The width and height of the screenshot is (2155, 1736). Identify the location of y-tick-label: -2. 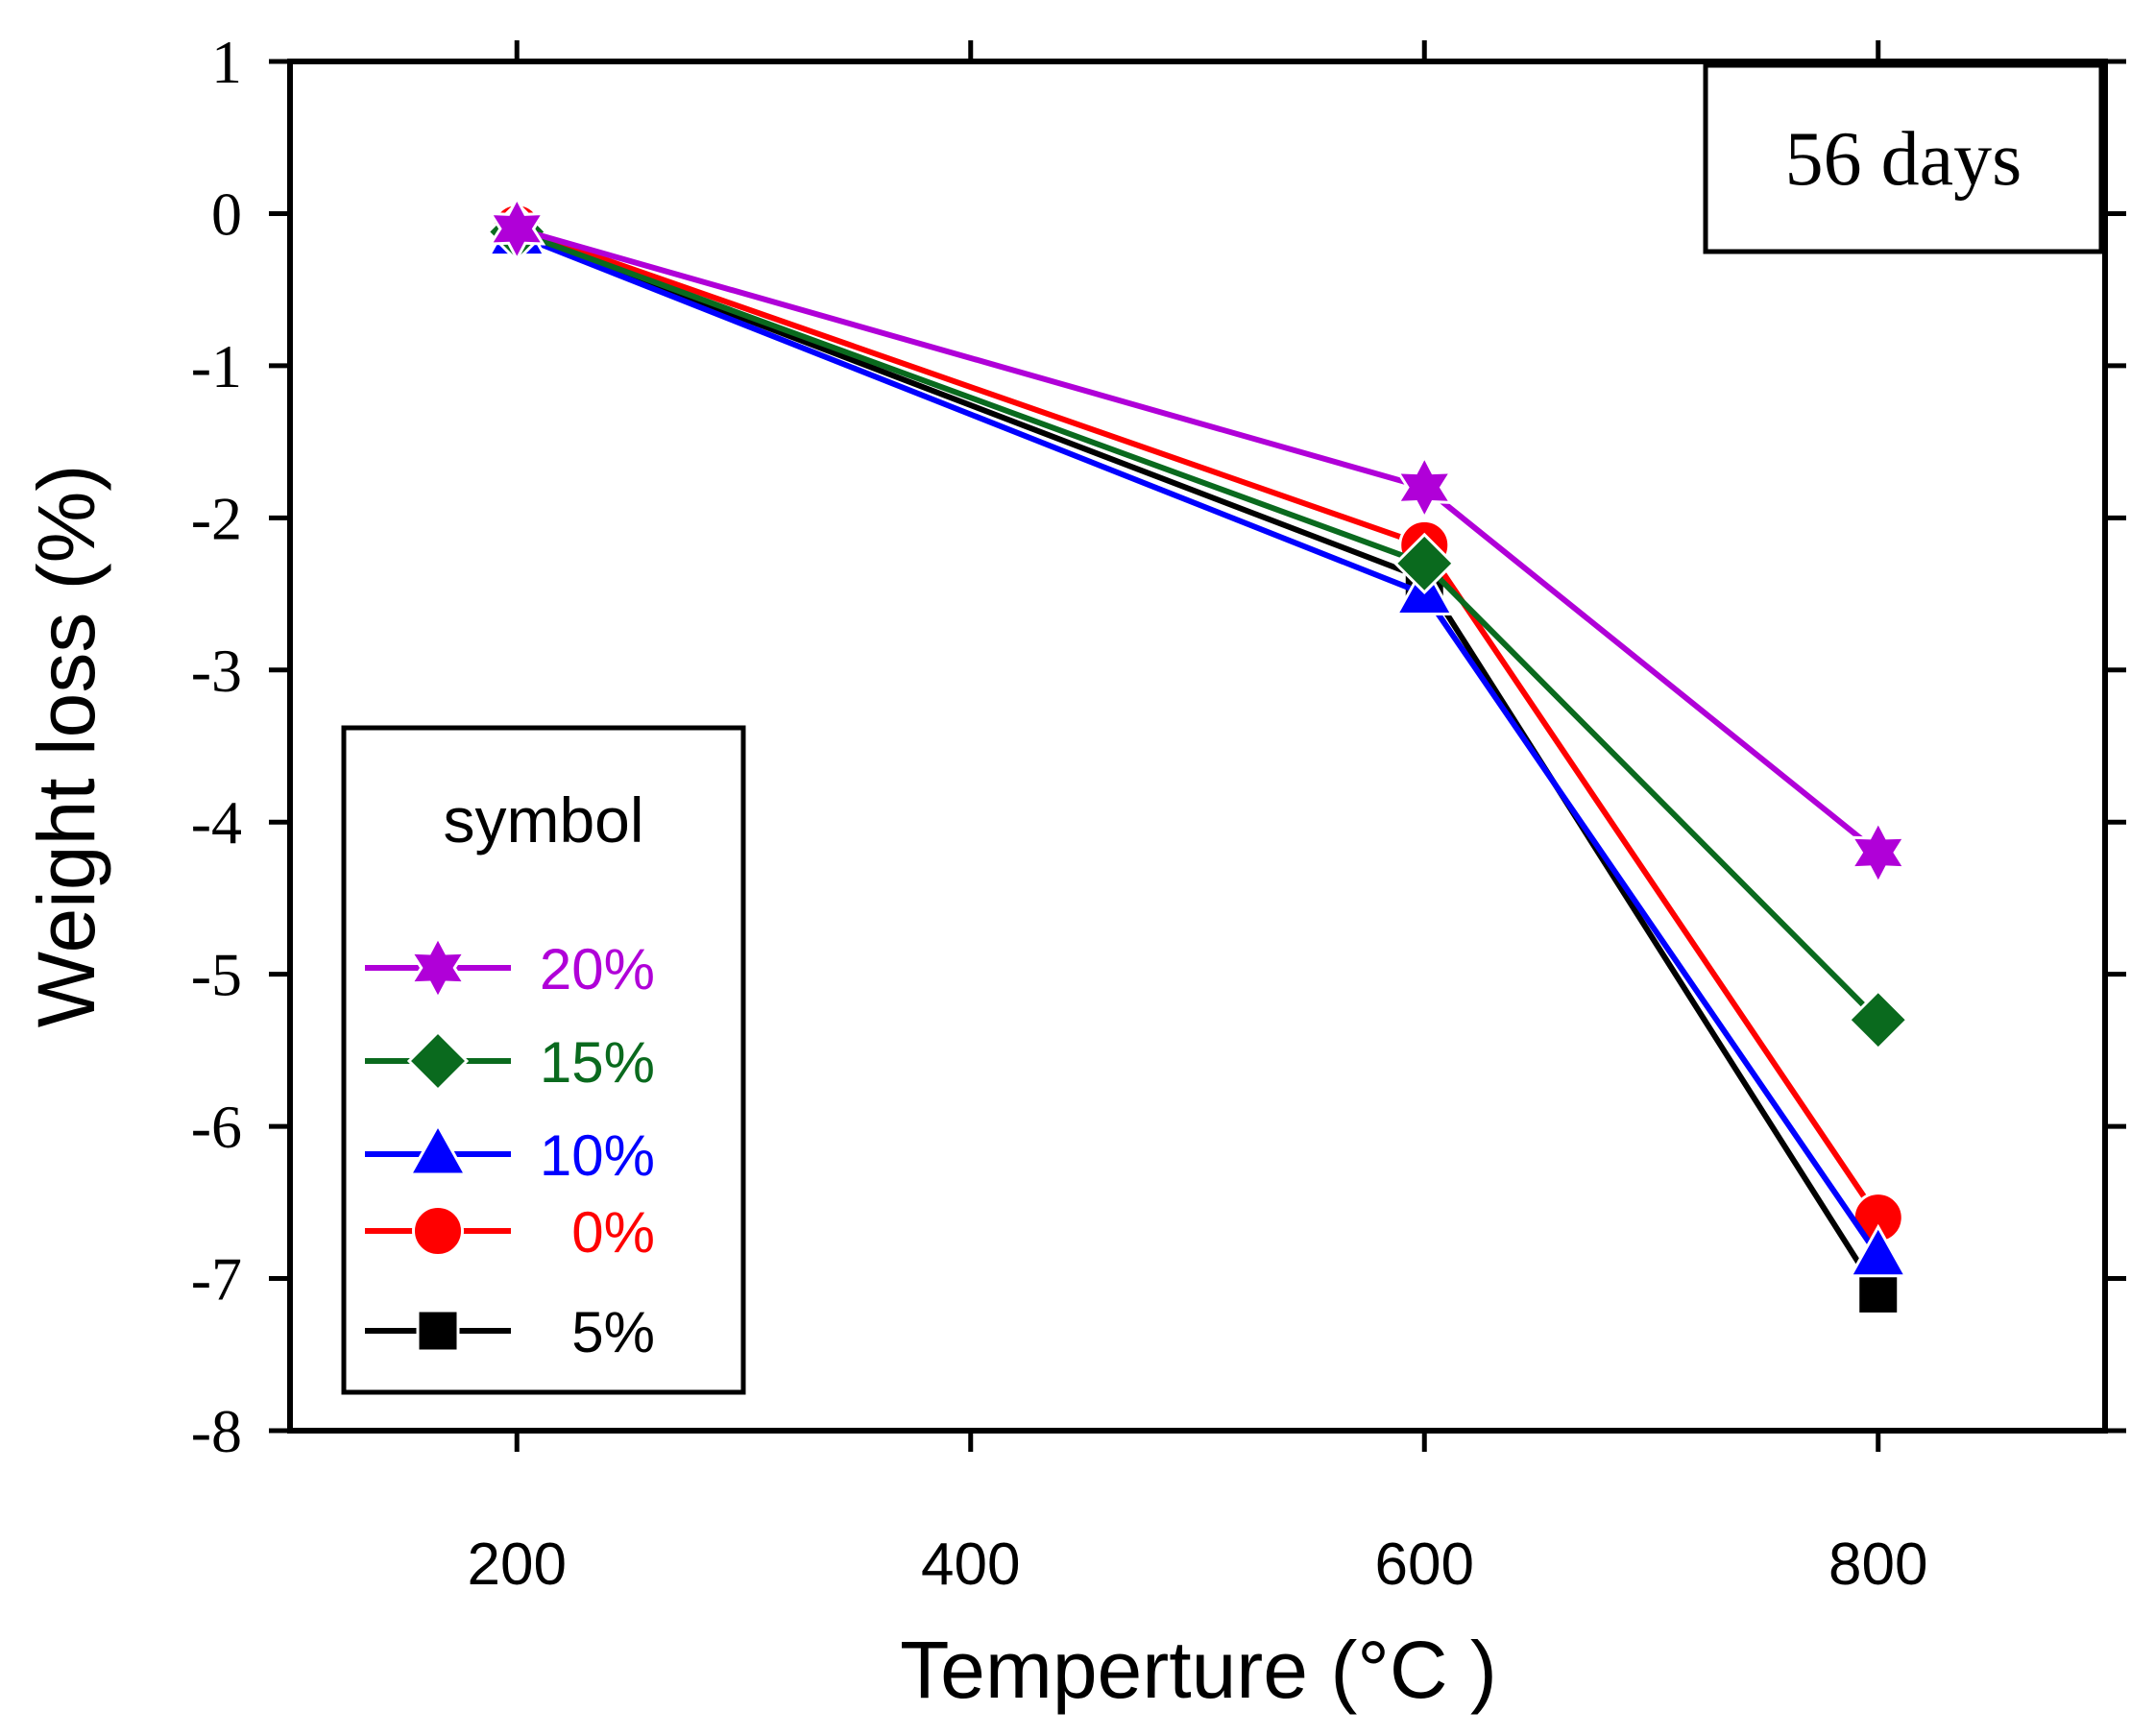
(216, 518).